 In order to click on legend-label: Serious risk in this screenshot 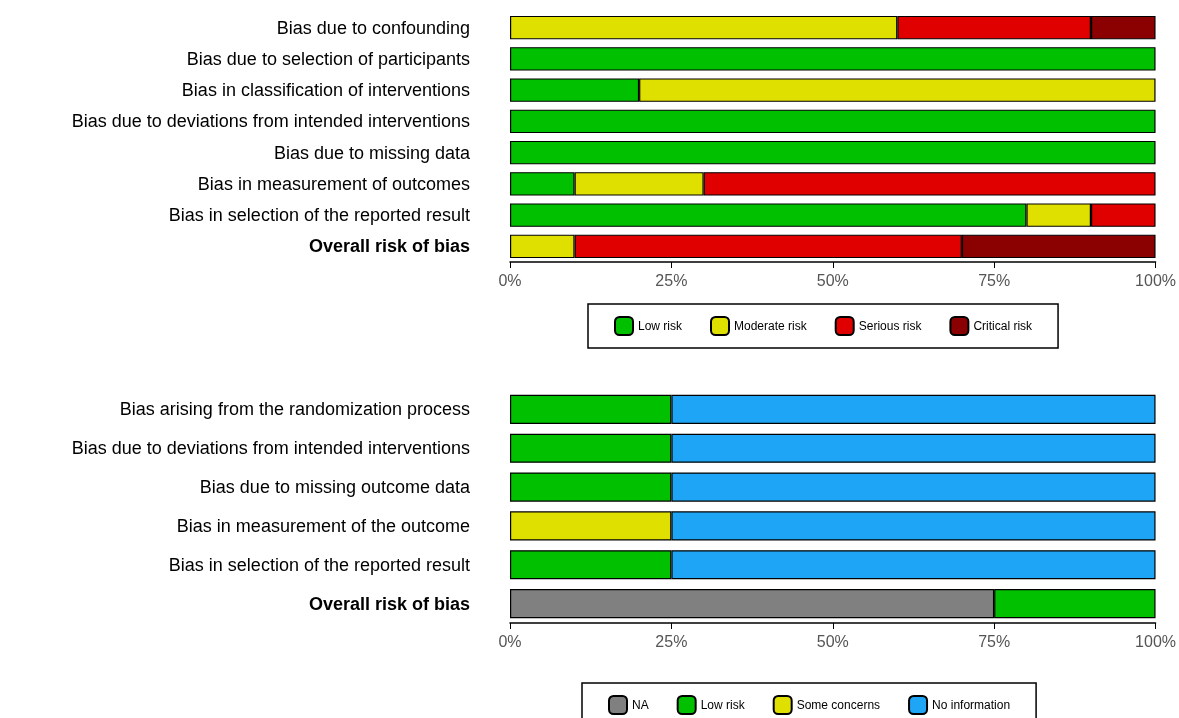, I will do `click(890, 326)`.